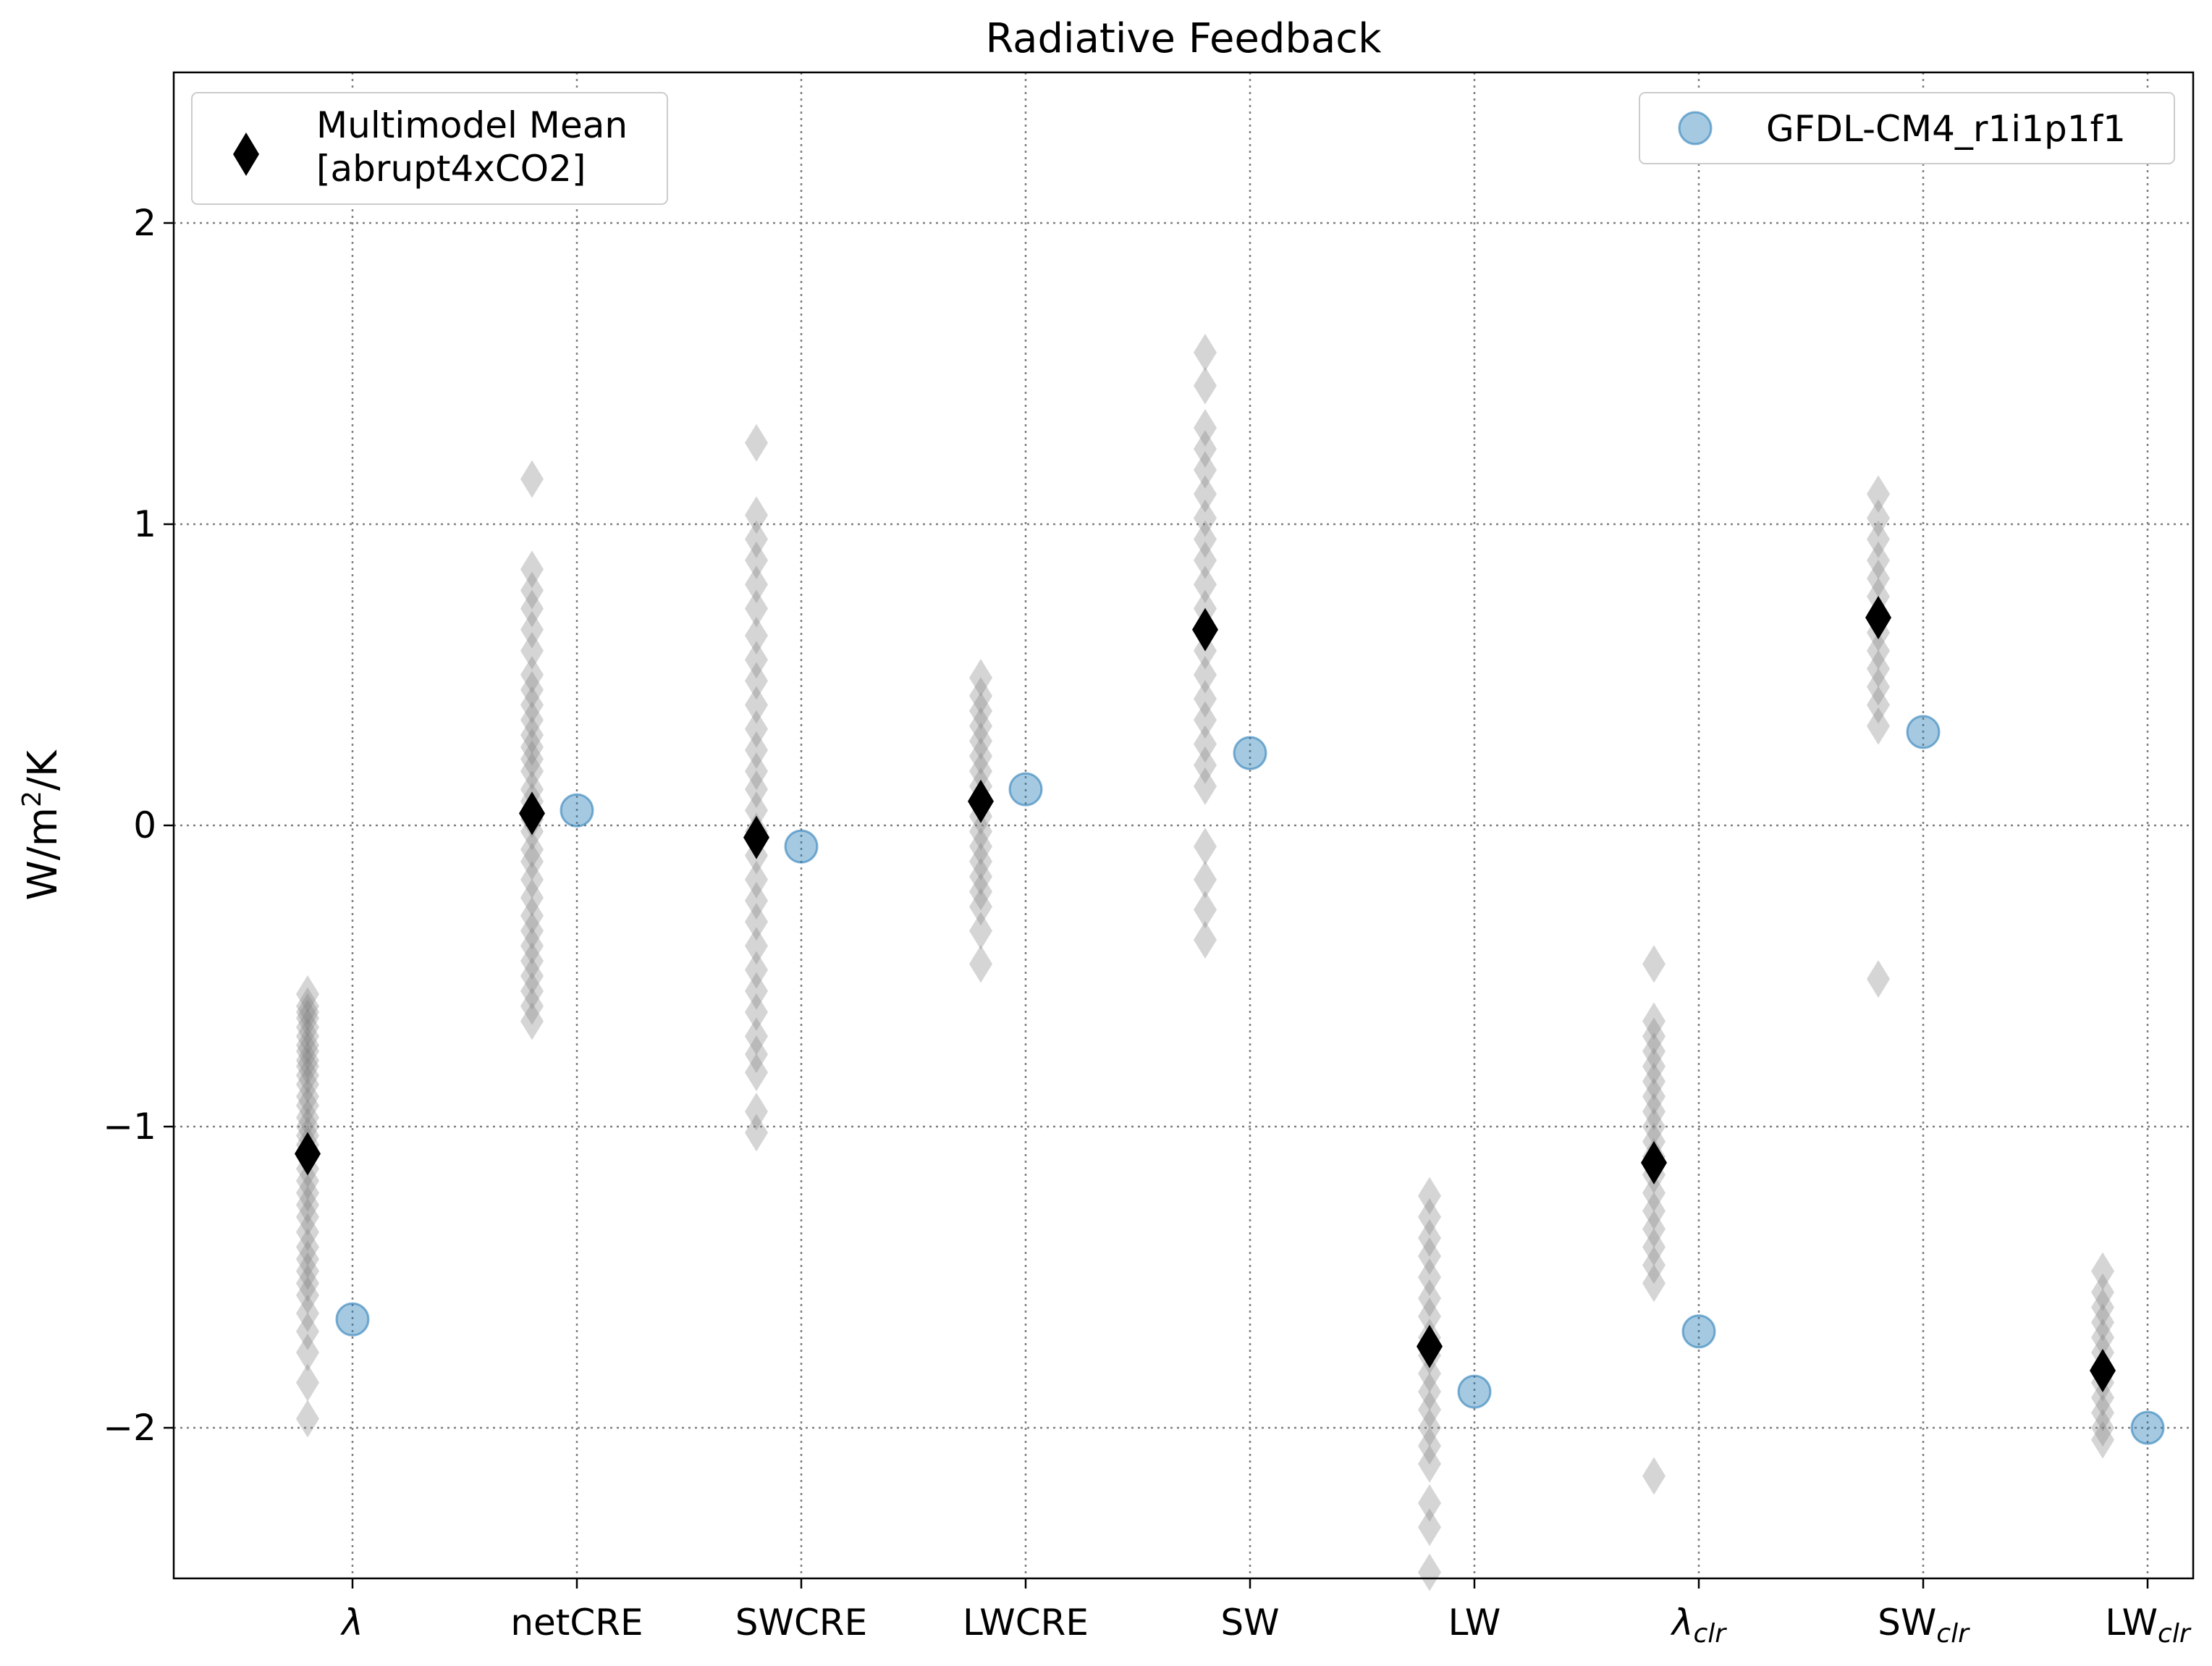 The height and width of the screenshot is (1666, 2212). Describe the element at coordinates (1184, 38) in the screenshot. I see `chart-title: Radiative Feedback` at that location.